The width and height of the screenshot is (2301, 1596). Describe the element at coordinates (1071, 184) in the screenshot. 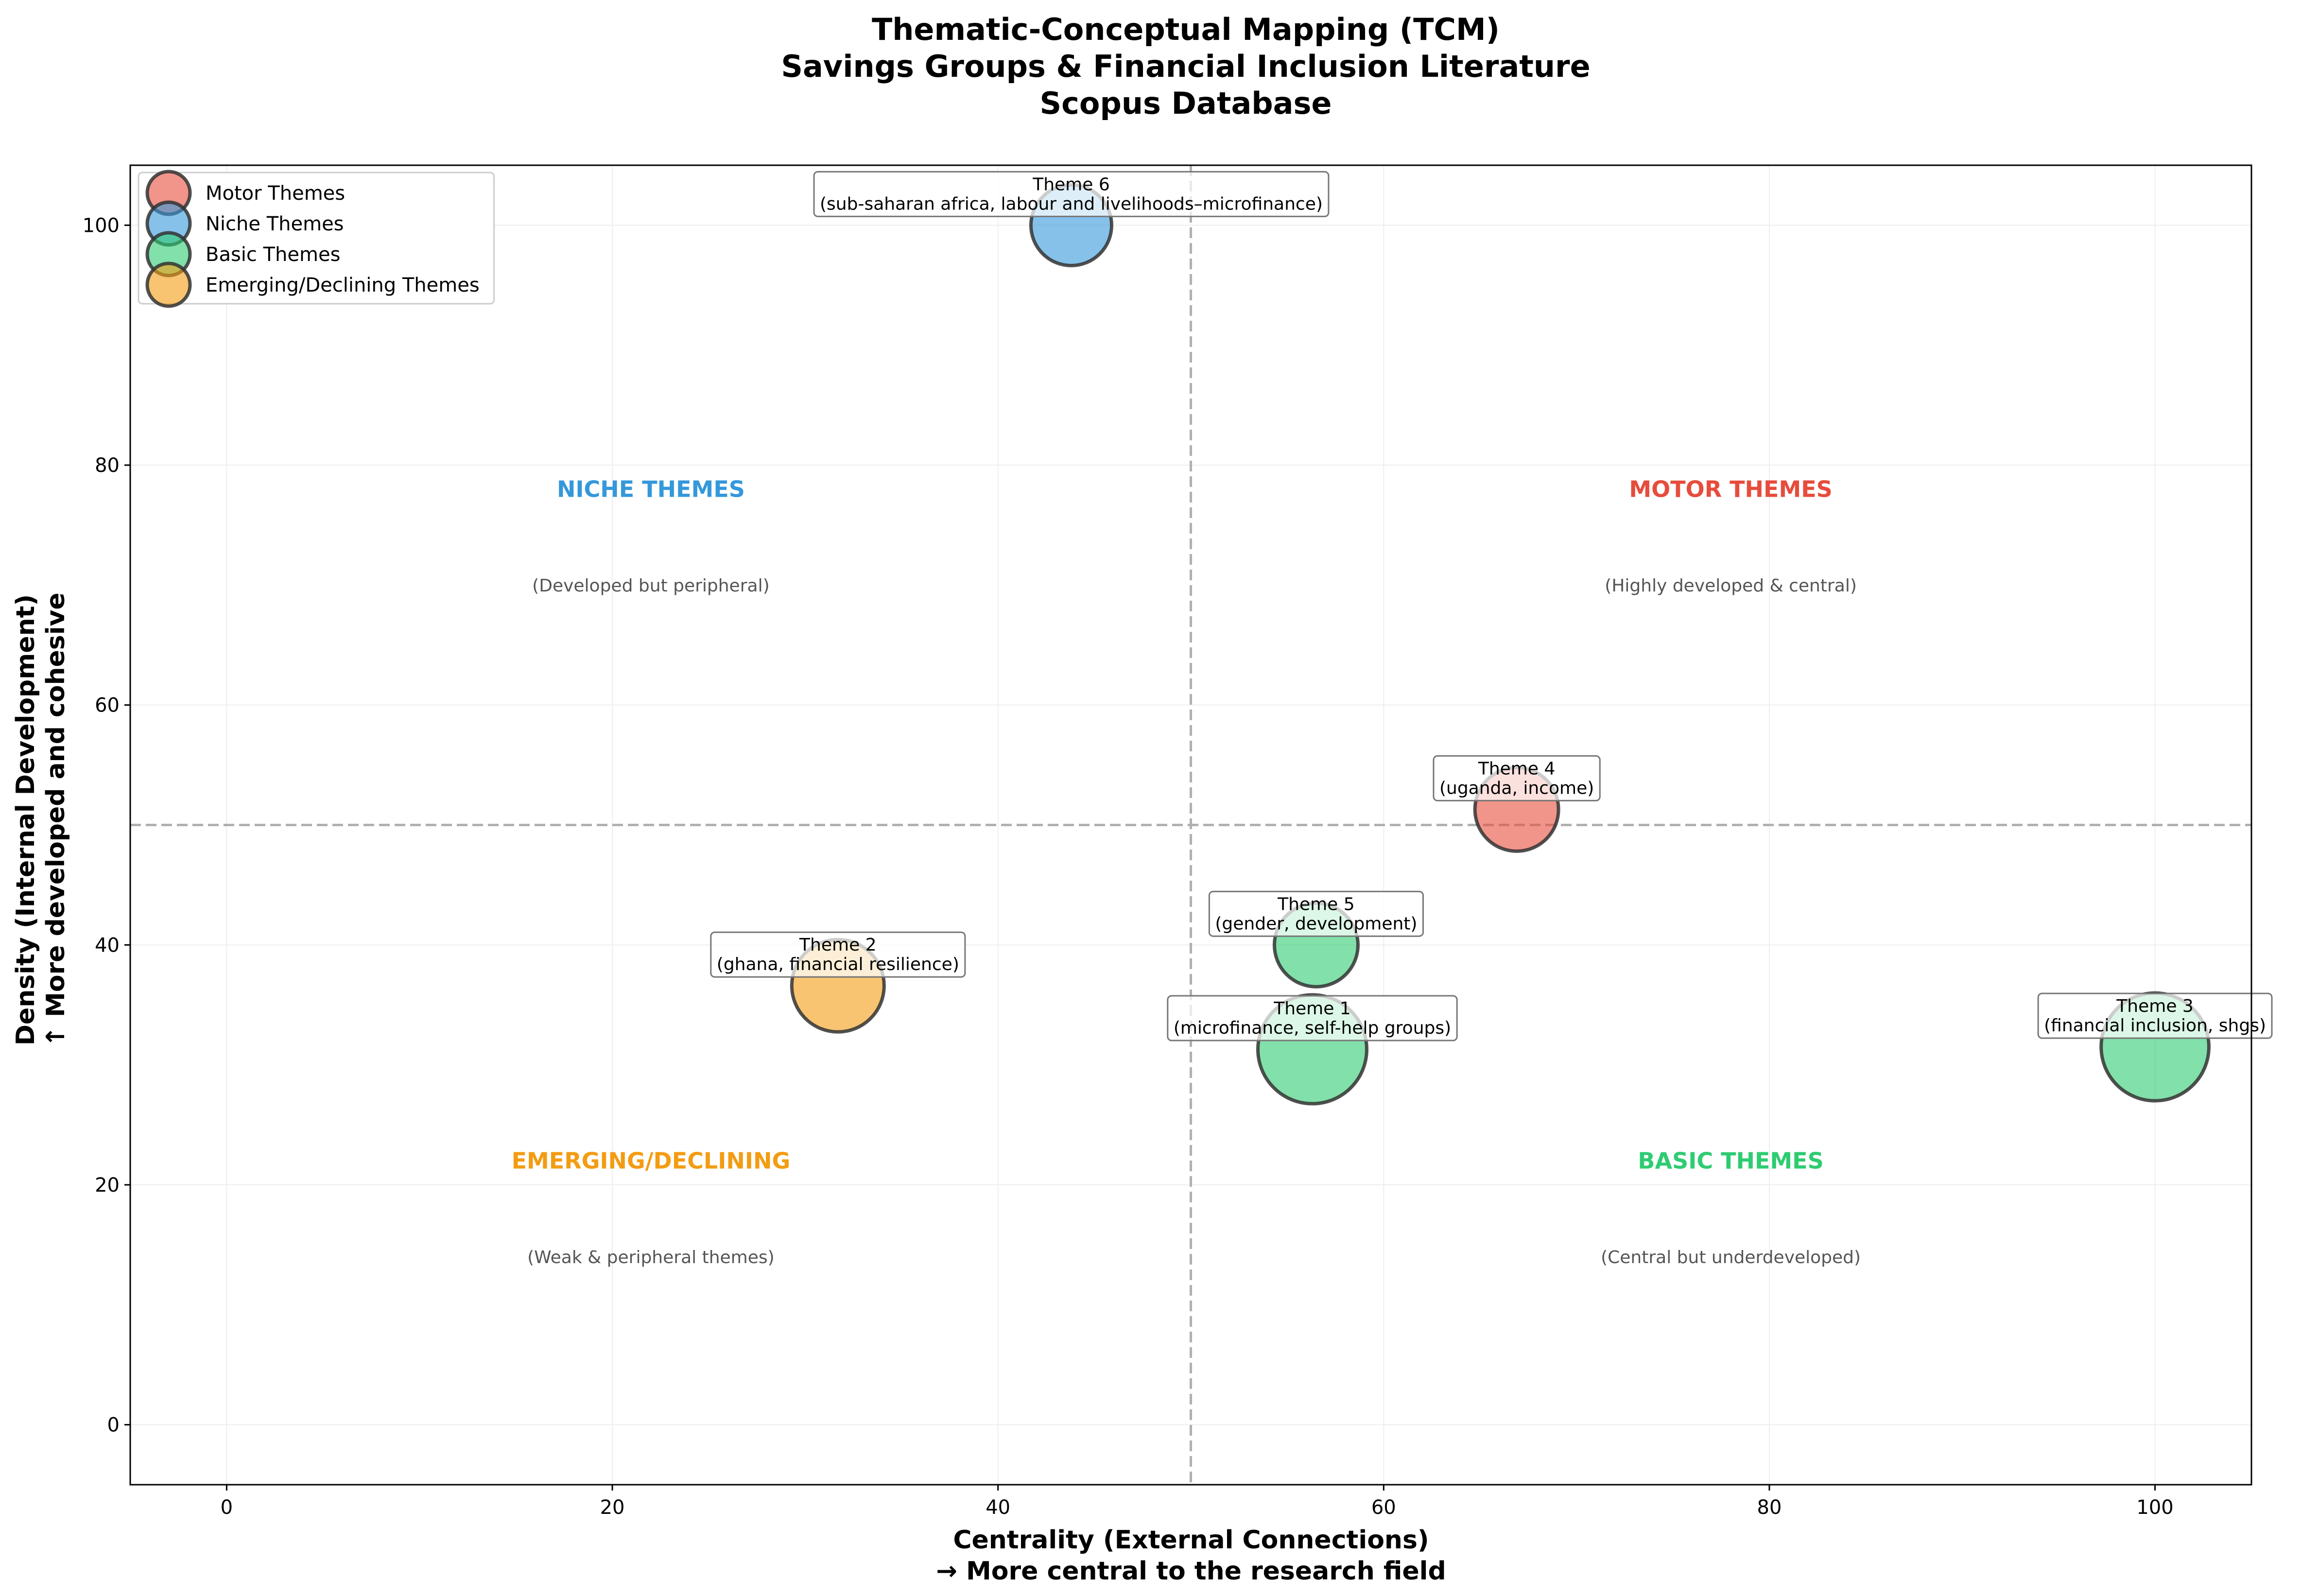

I see `theme-name: Theme 6` at that location.